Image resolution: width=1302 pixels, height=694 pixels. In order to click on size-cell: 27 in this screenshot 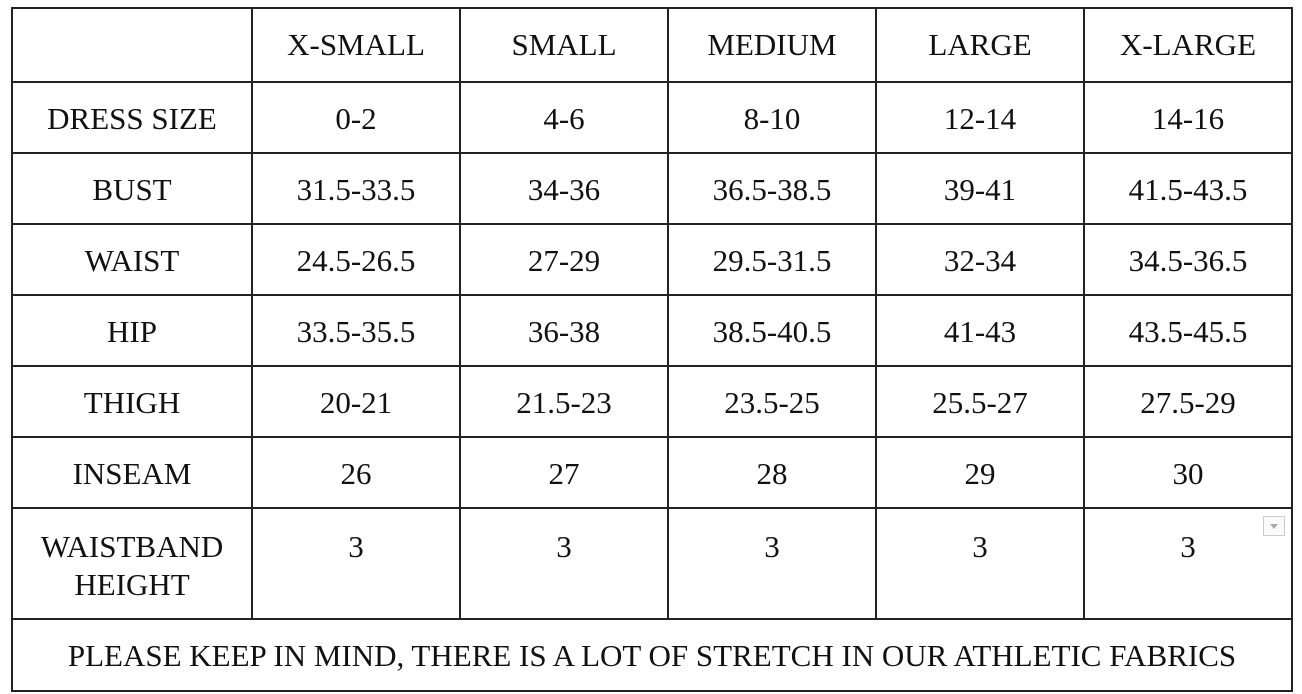, I will do `click(564, 472)`.